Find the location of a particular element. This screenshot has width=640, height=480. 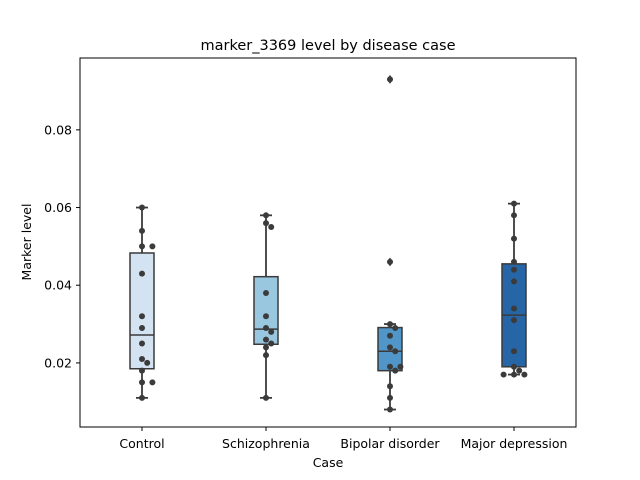

y-tick-label: 0.02 is located at coordinates (58, 362).